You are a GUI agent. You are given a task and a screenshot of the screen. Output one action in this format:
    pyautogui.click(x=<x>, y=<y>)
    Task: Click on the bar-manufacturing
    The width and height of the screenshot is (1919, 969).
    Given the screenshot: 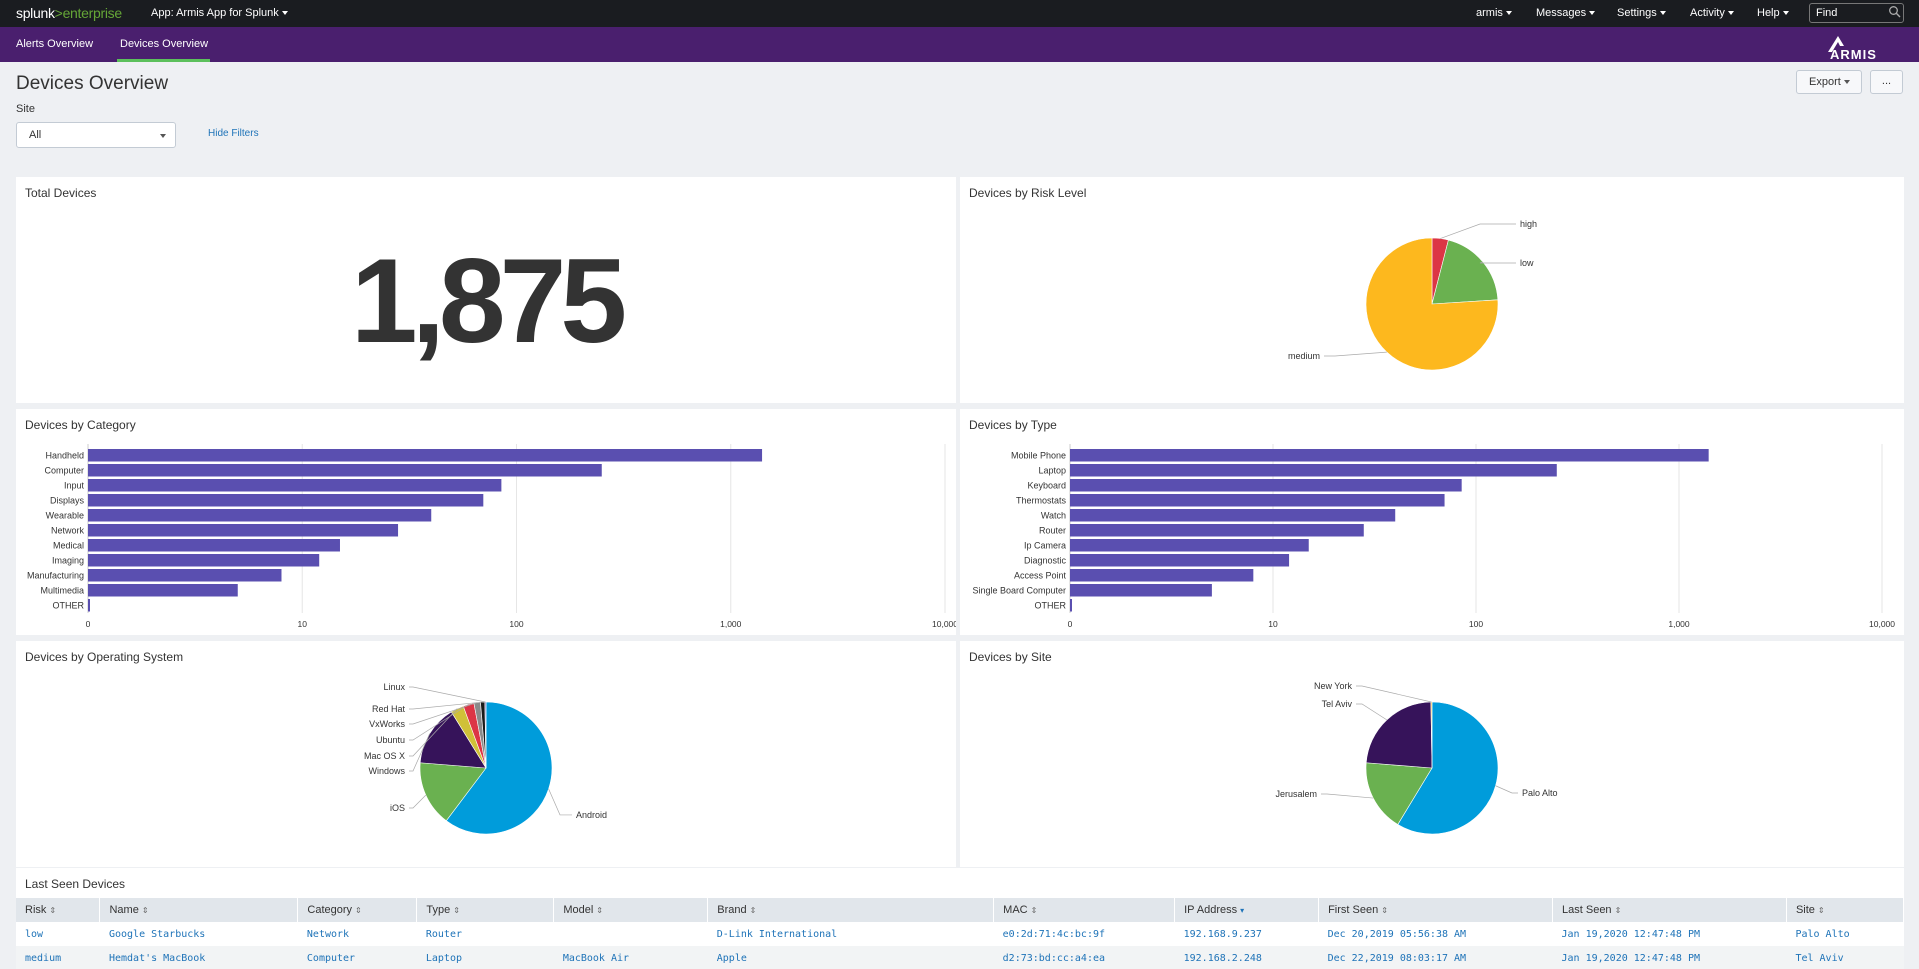 What is the action you would take?
    pyautogui.click(x=185, y=575)
    